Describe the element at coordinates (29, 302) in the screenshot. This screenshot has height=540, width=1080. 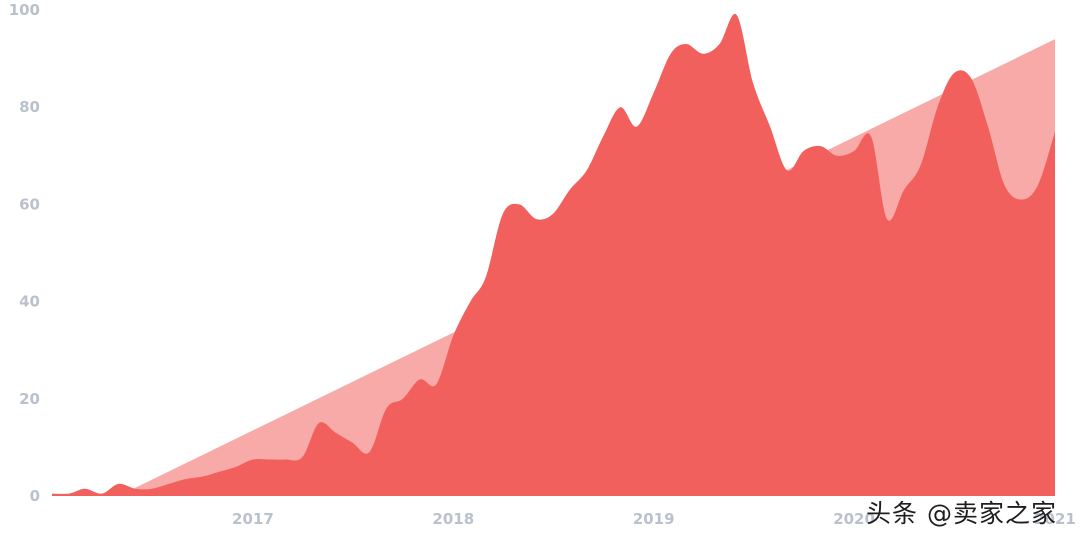
I see `y-tick-label: 40` at that location.